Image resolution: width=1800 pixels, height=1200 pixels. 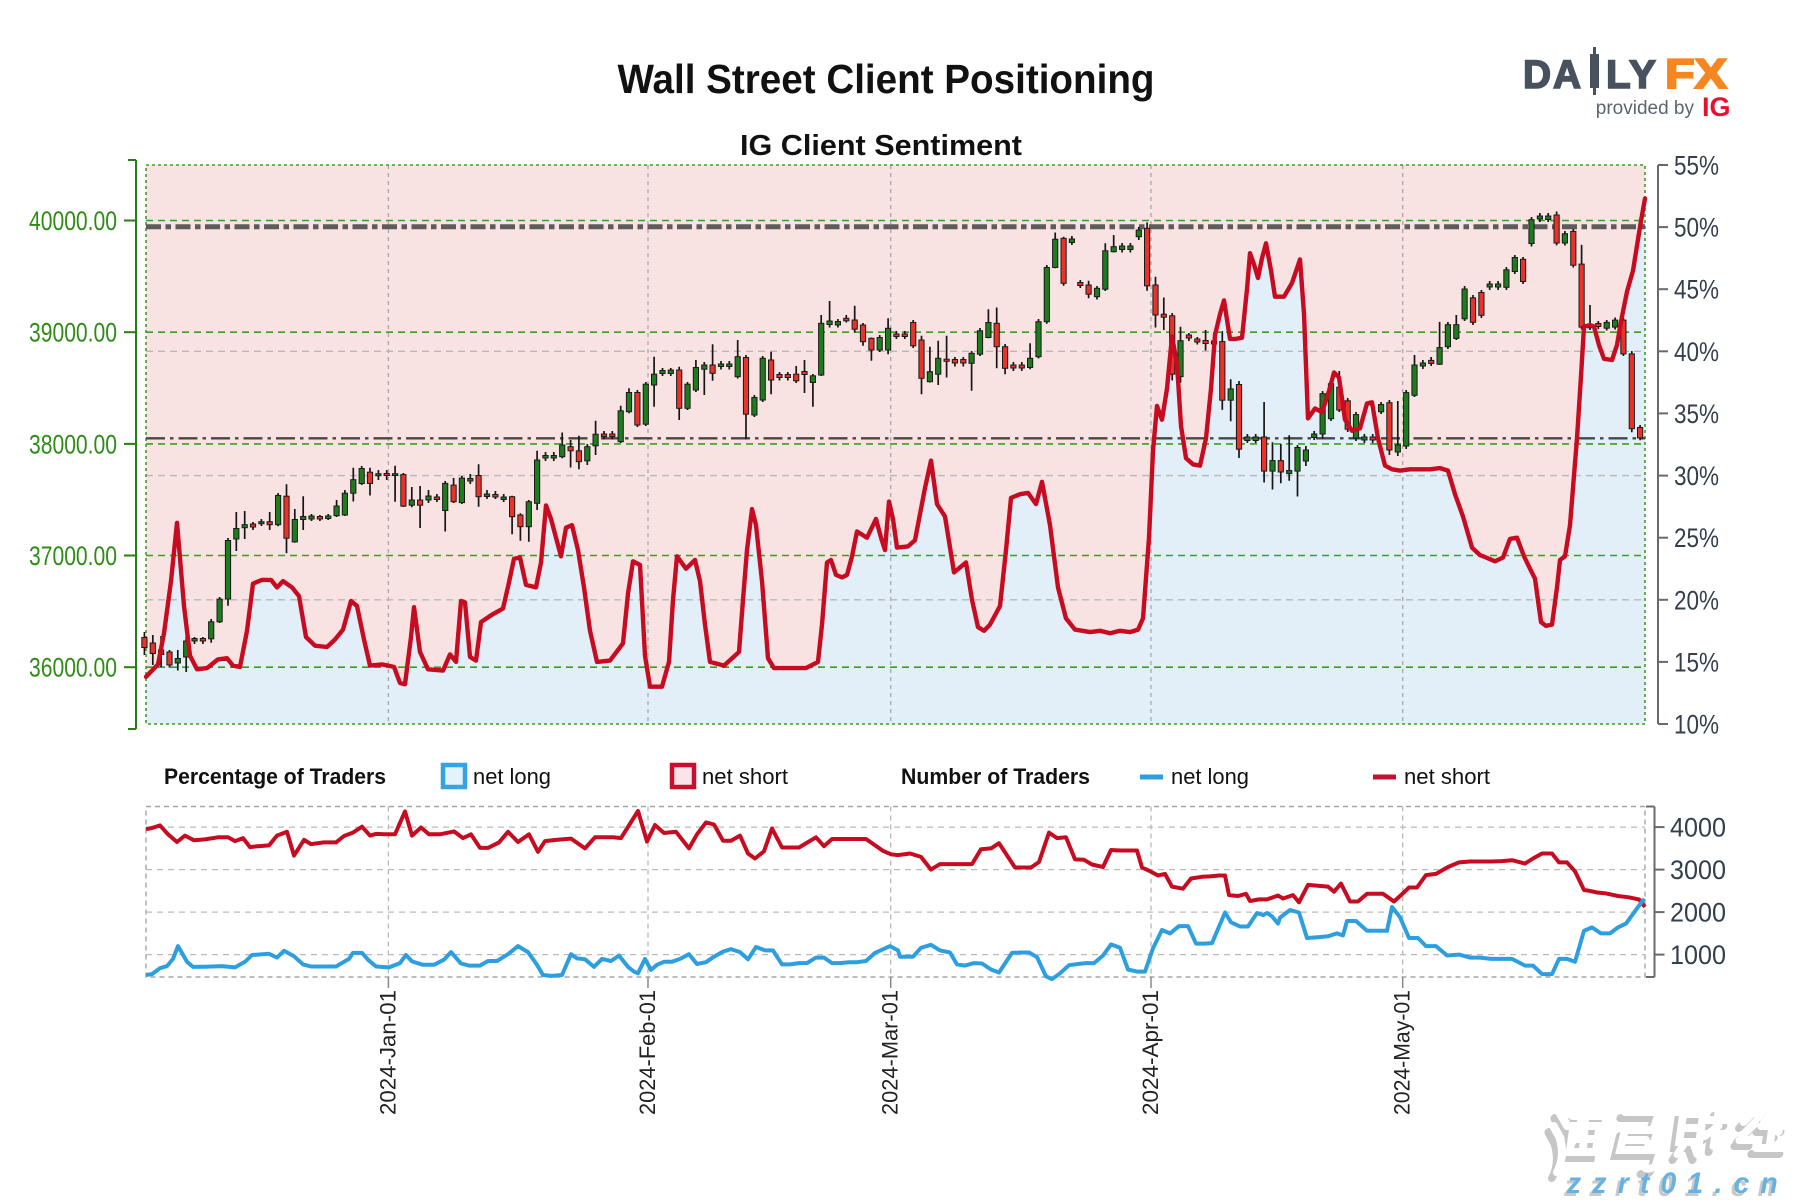 What do you see at coordinates (1696, 414) in the screenshot?
I see `svg-text: 35%` at bounding box center [1696, 414].